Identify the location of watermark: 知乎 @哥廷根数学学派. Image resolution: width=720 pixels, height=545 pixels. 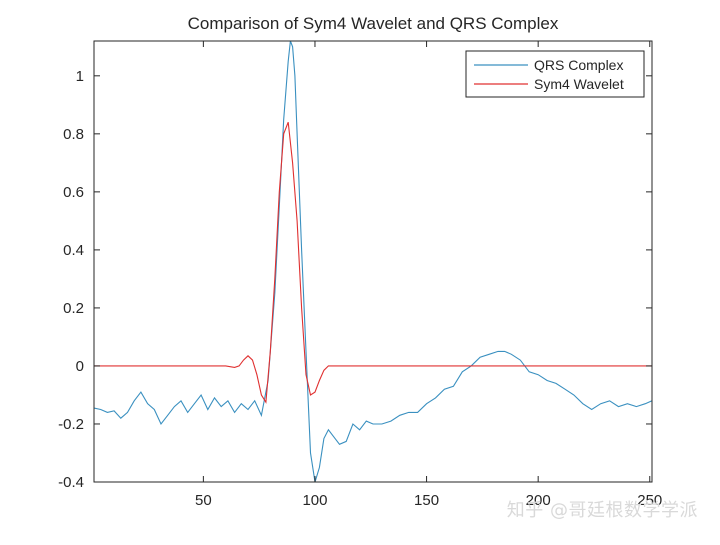
(602, 510).